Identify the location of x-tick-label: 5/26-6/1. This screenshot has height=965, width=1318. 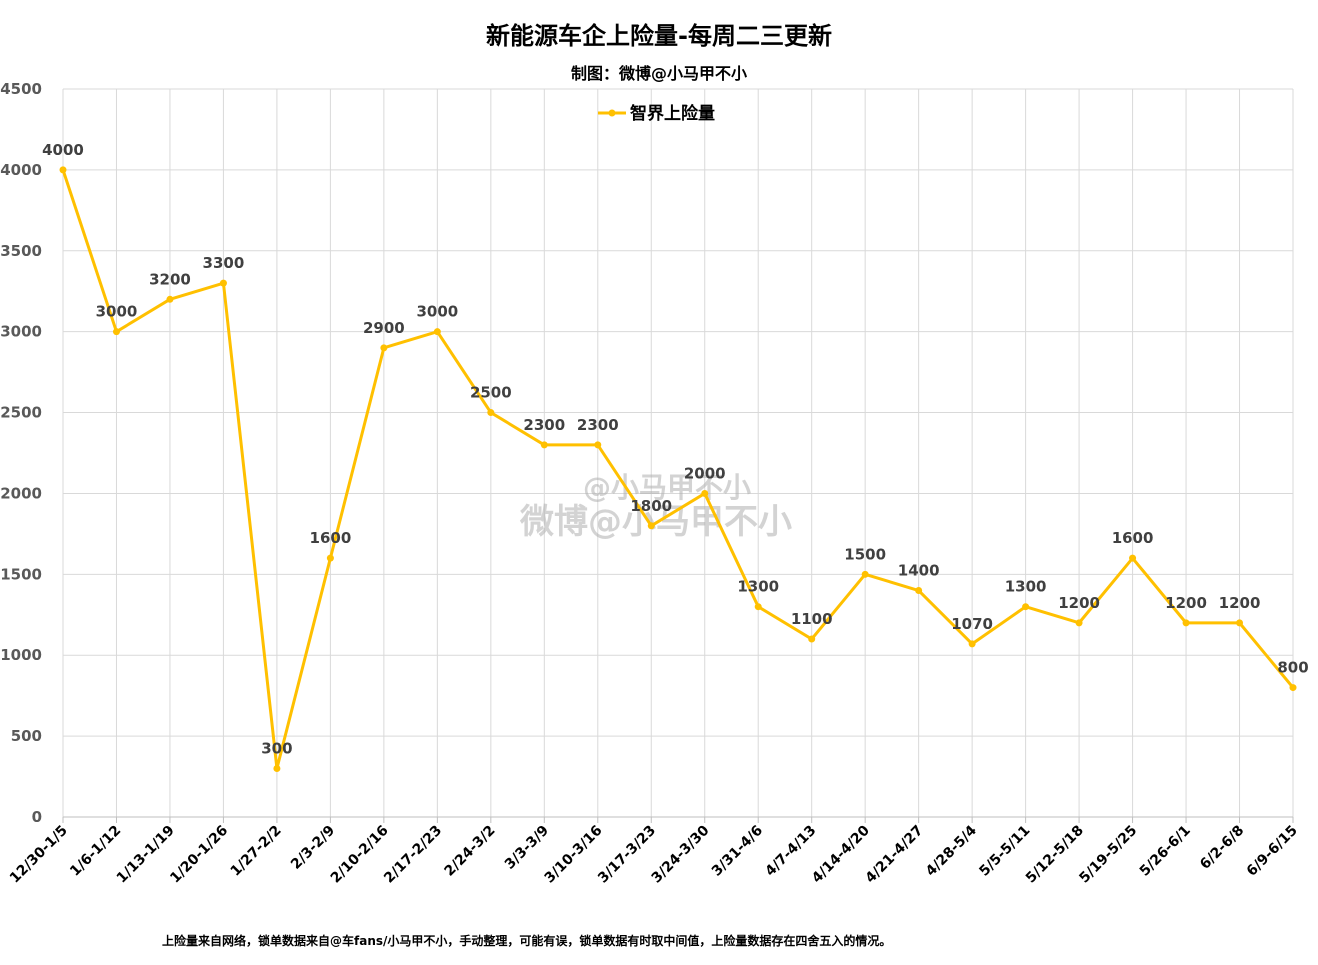
(1165, 851).